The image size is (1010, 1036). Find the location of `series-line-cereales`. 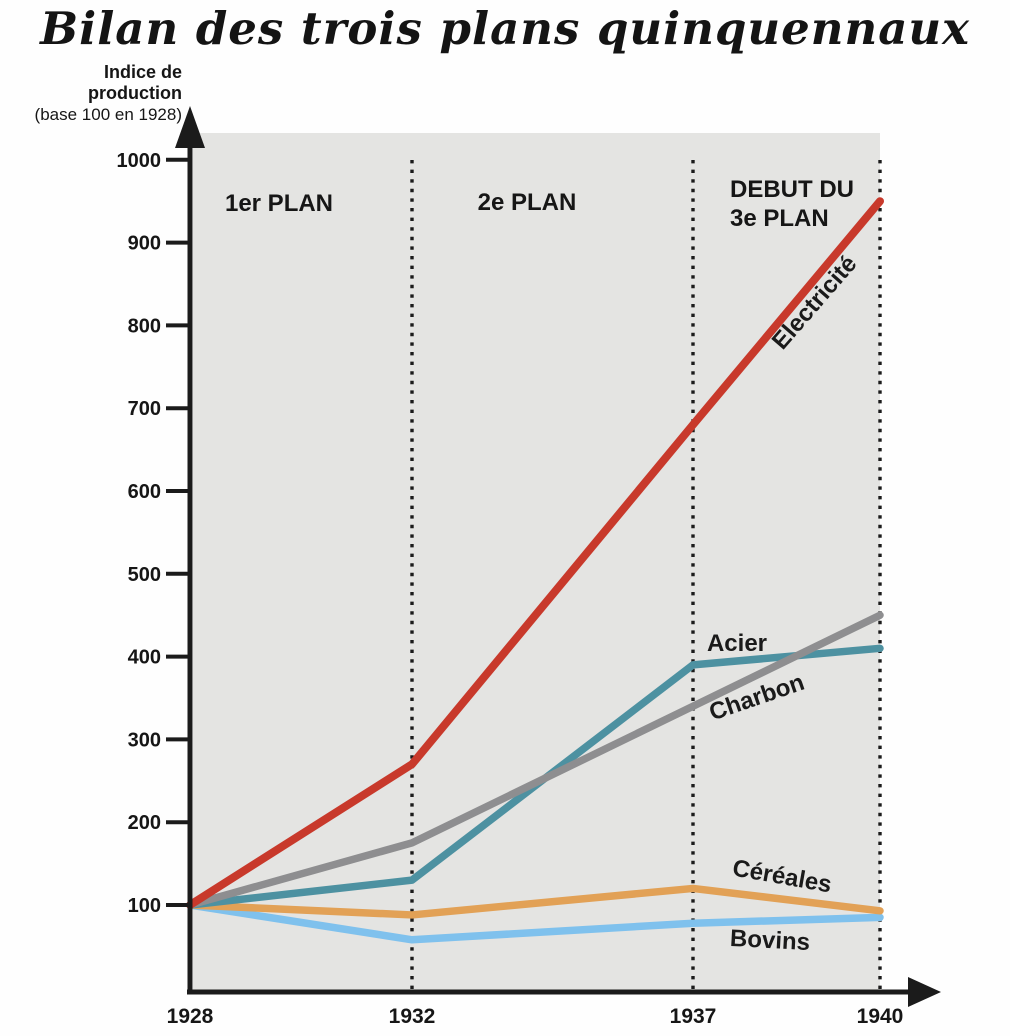

series-line-cereales is located at coordinates (535, 901).